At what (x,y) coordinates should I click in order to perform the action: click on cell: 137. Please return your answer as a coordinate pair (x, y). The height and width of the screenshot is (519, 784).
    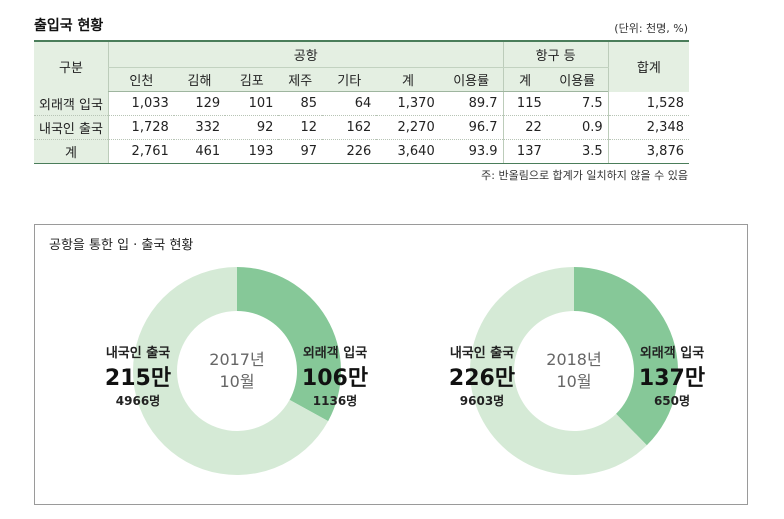
    Looking at the image, I should click on (524, 151).